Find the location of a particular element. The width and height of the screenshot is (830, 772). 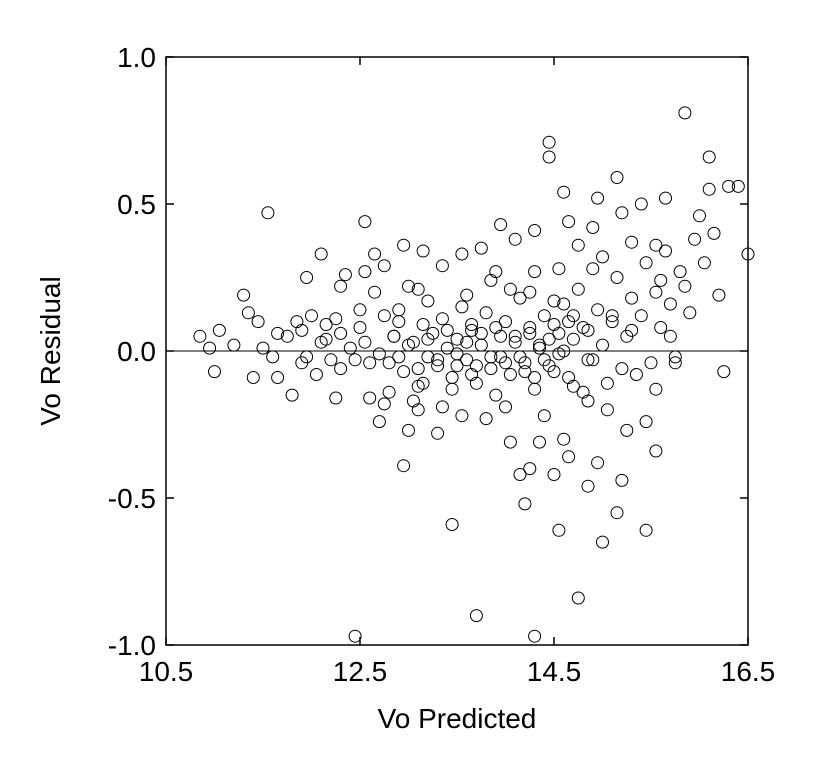

x-tick-label: 16.5 is located at coordinates (748, 671).